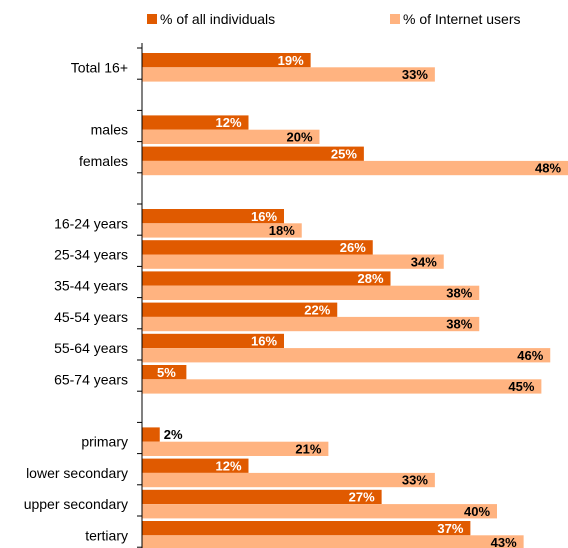 This screenshot has height=548, width=568. I want to click on value-label-all-individuals-upper-secondary: 27%, so click(362, 497).